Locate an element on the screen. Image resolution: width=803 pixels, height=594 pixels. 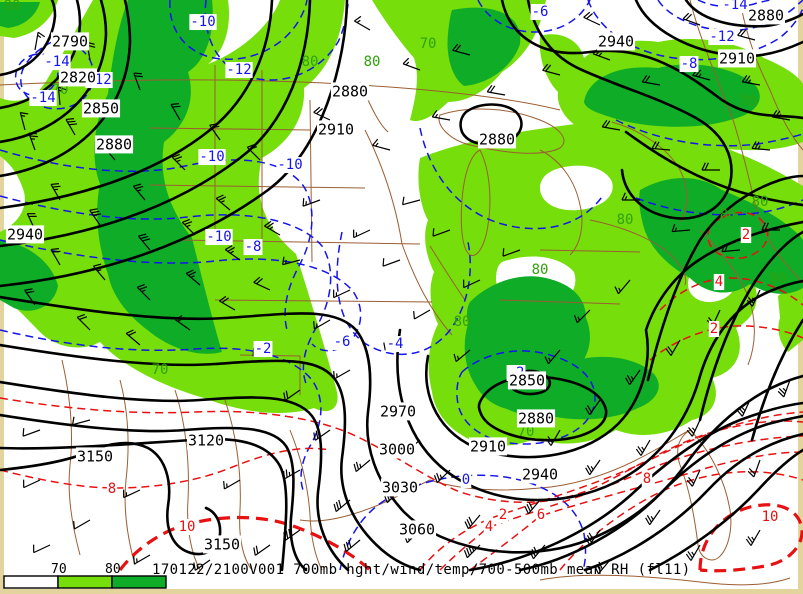
svg-text: -10 is located at coordinates (202, 22).